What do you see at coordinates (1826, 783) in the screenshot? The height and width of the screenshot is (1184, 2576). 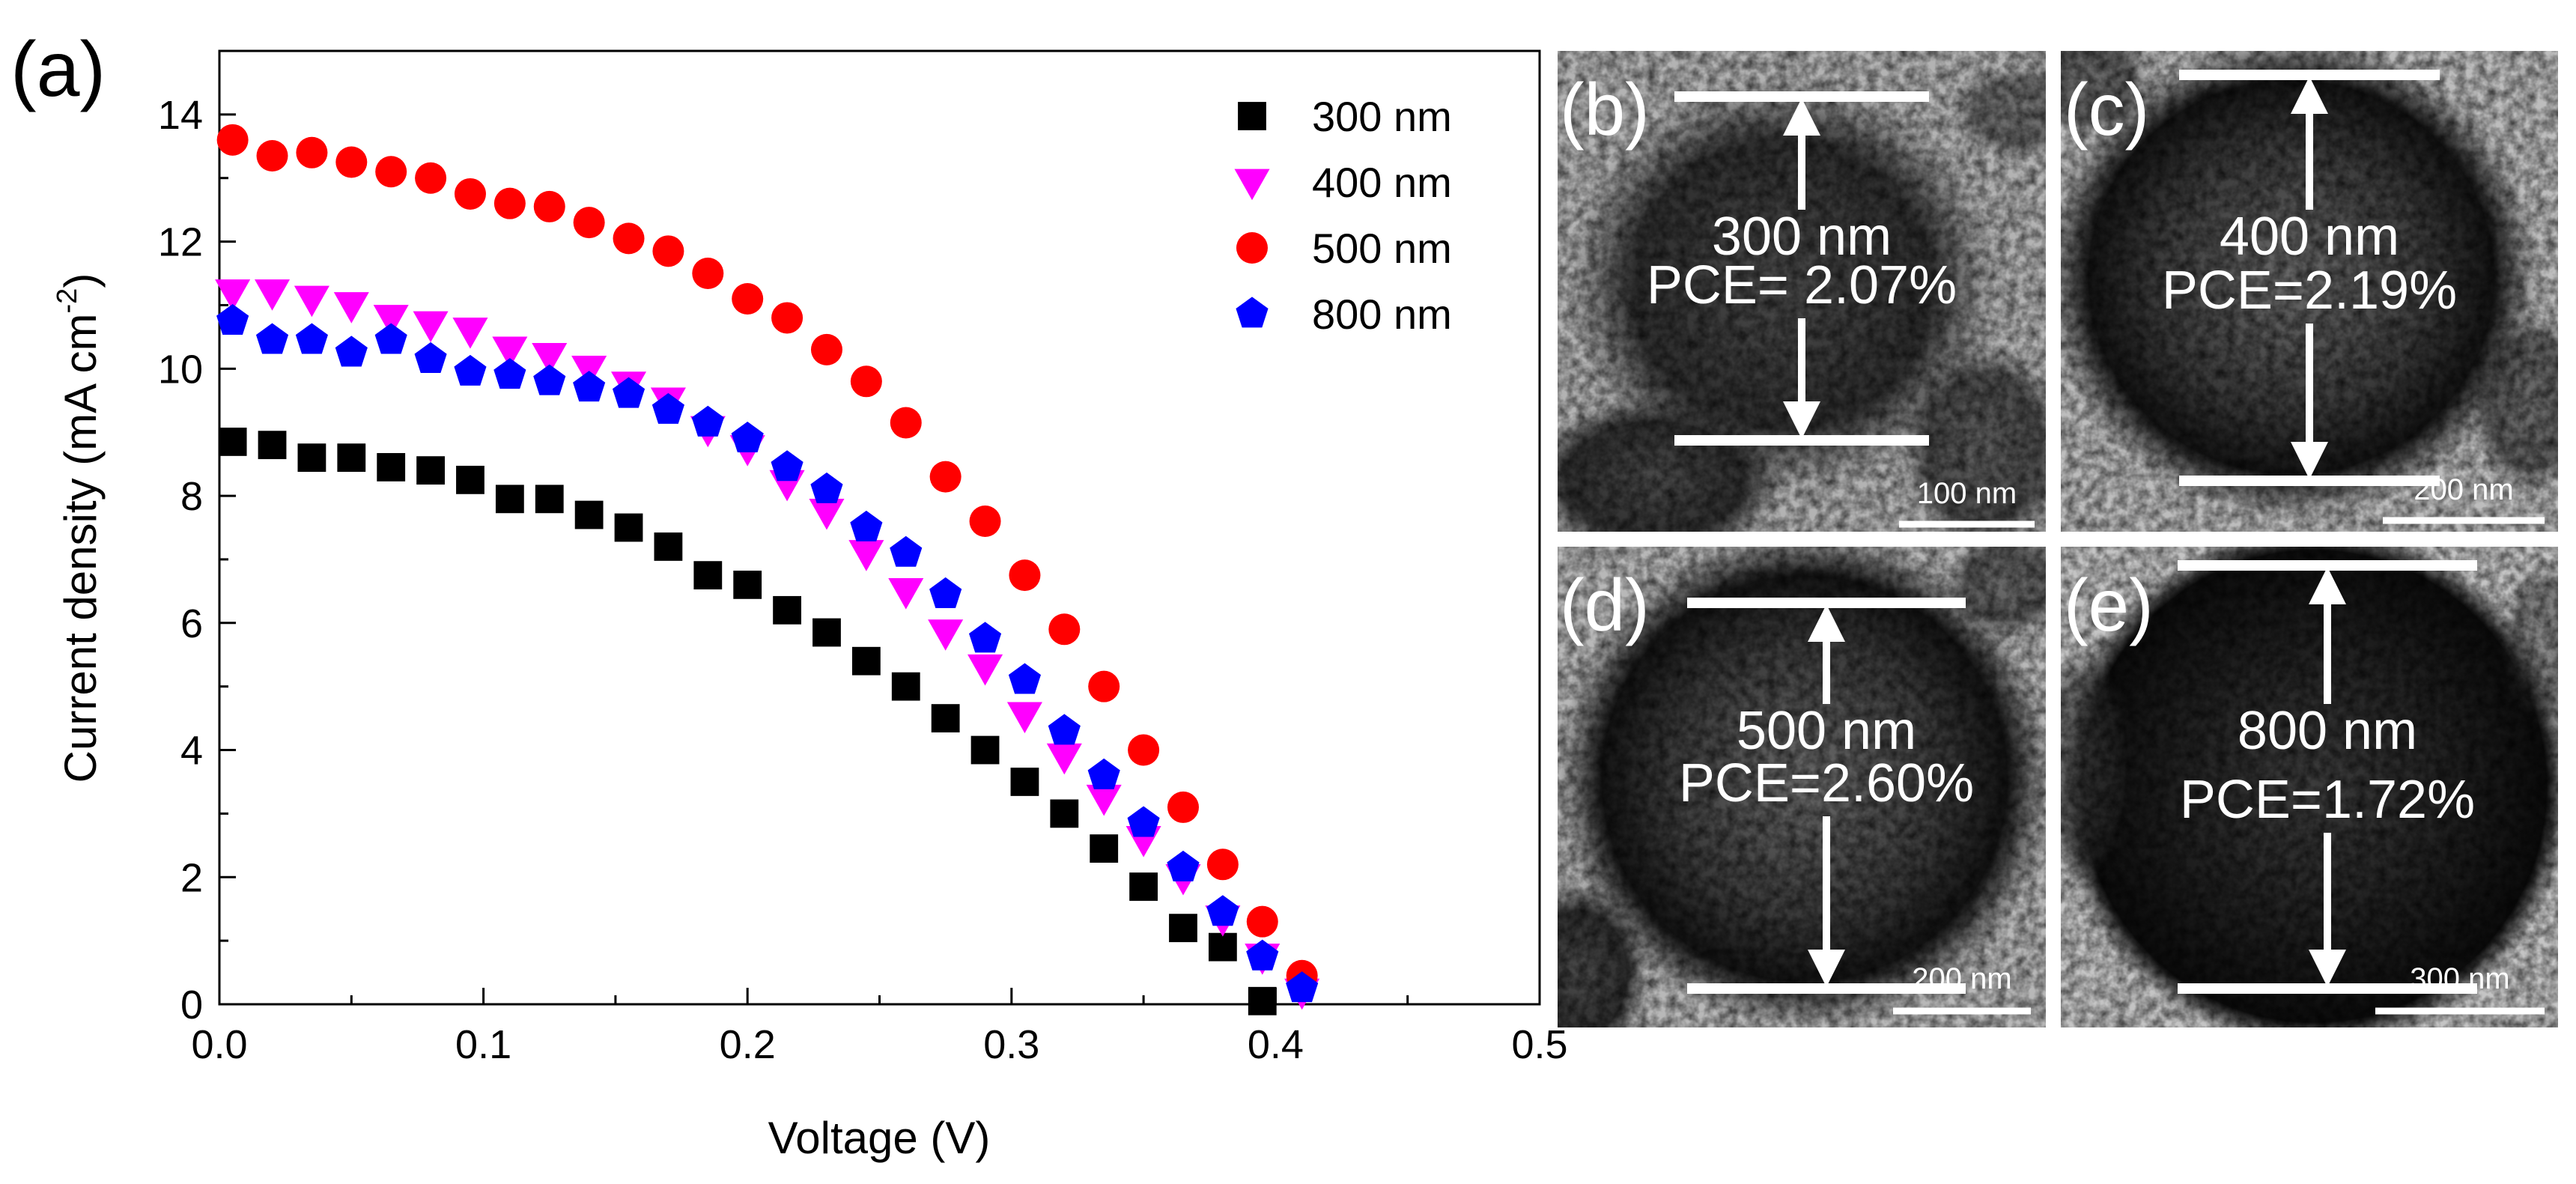 I see `pce-label: PCE=2.60%` at bounding box center [1826, 783].